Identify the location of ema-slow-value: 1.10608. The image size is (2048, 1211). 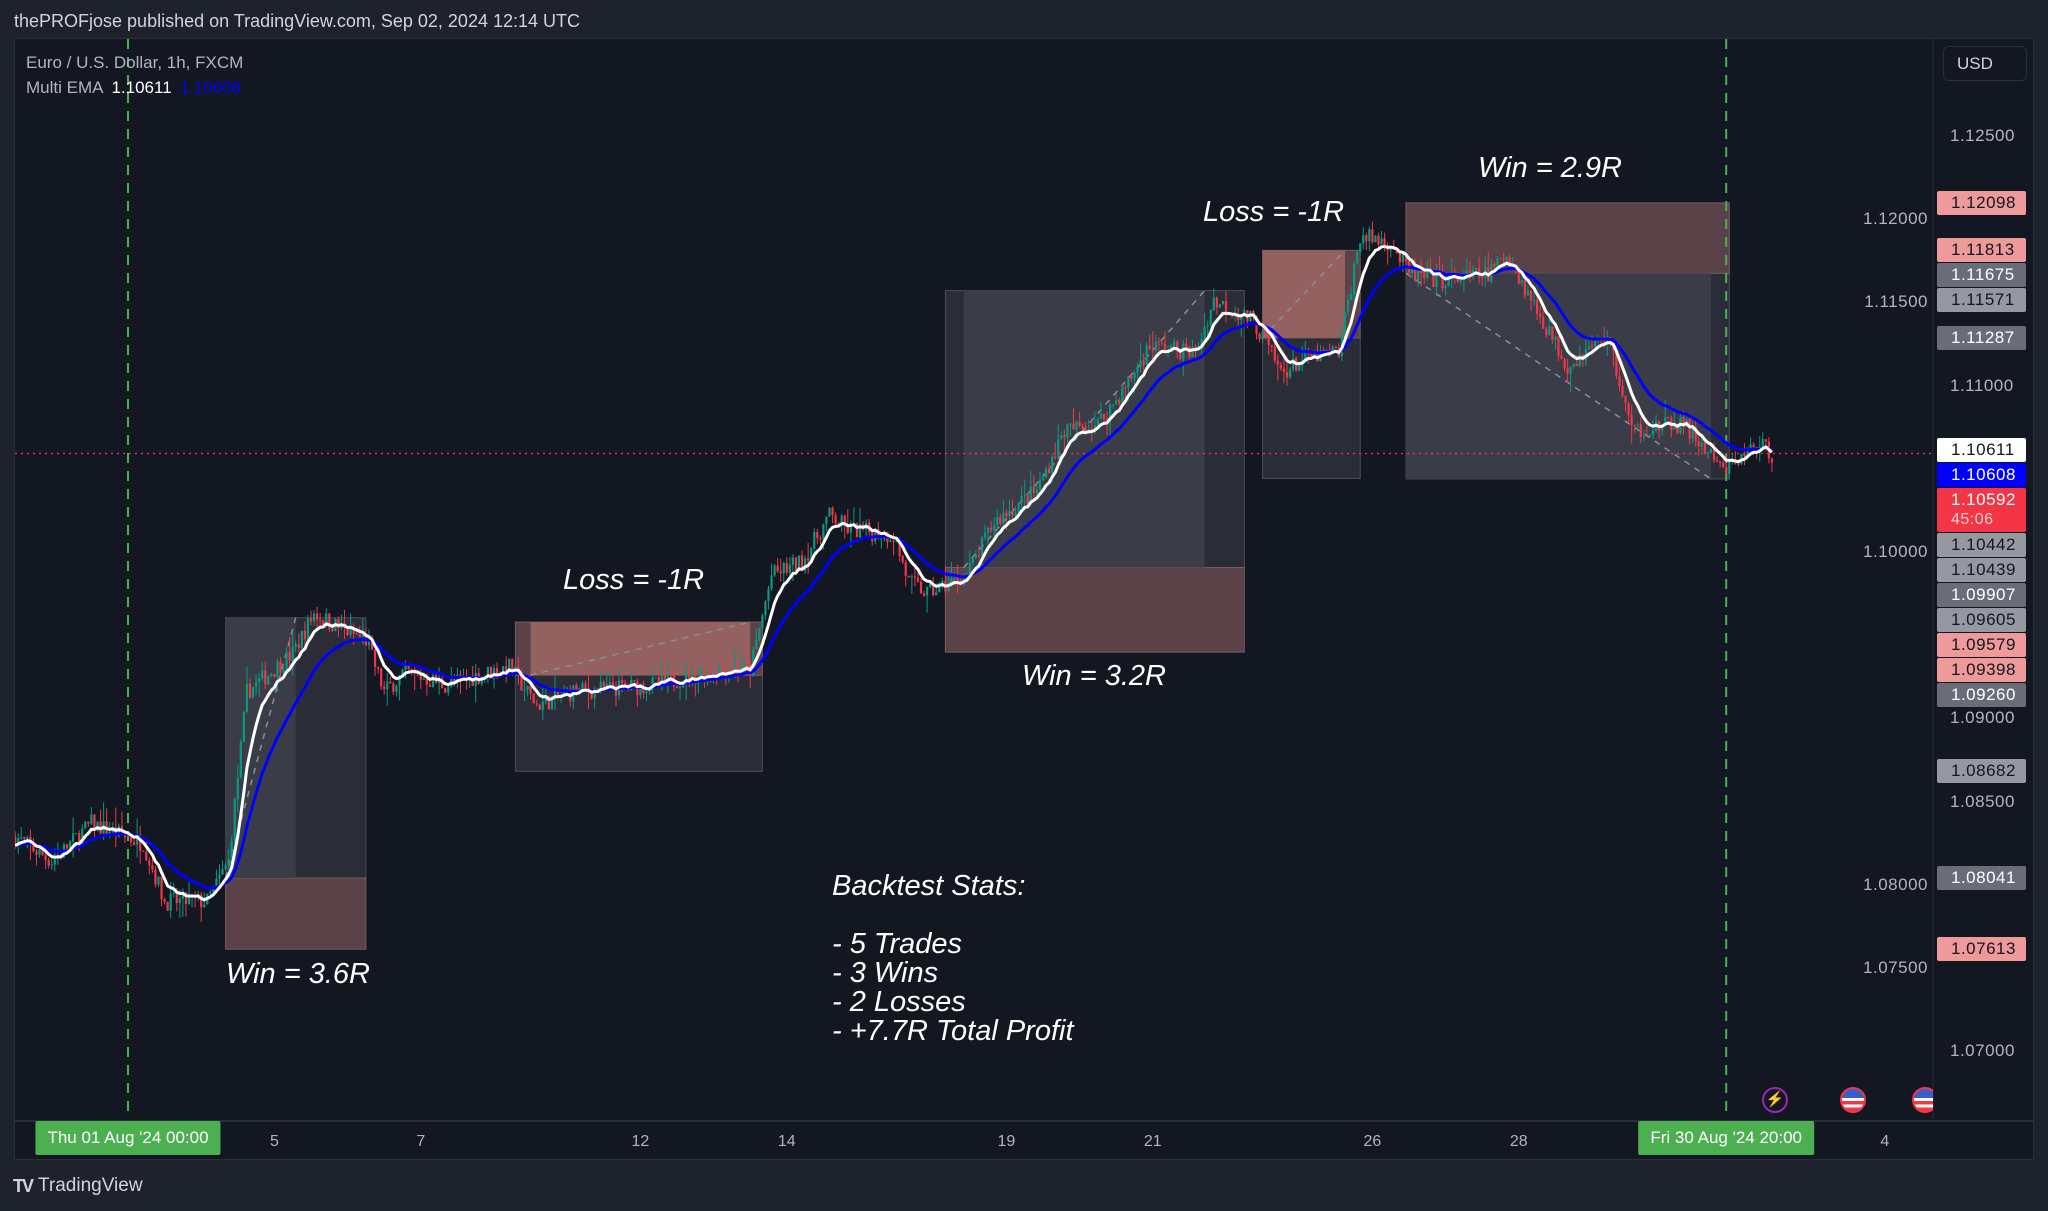
(210, 87).